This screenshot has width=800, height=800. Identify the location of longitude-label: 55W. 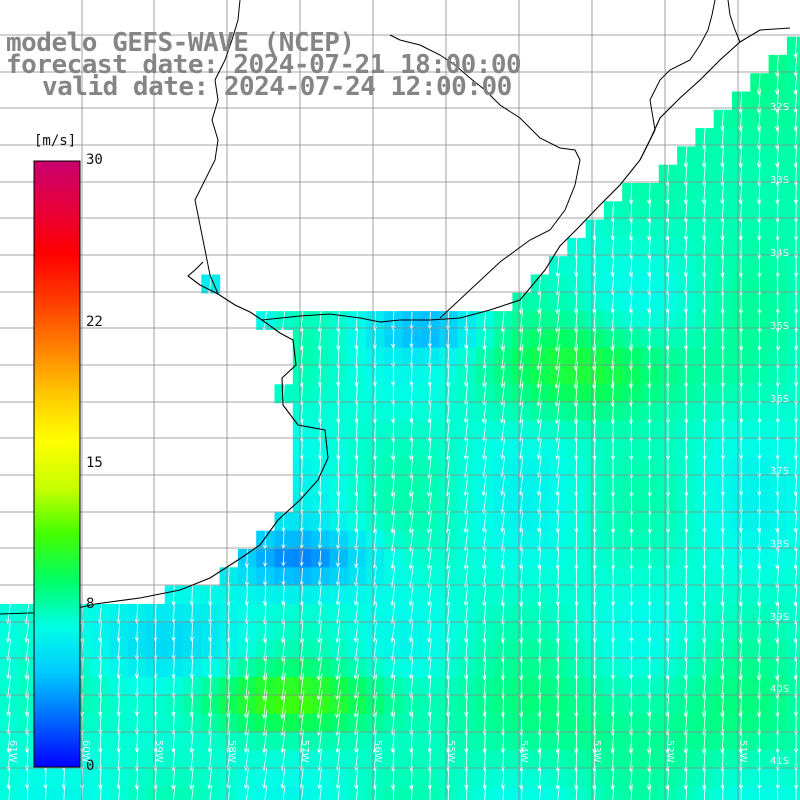
(450, 751).